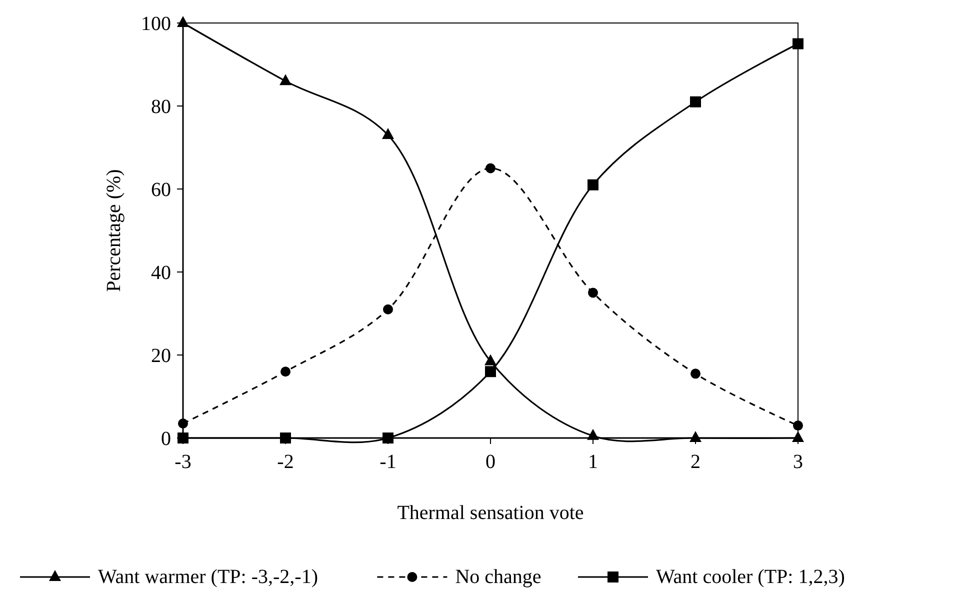 This screenshot has width=959, height=607. I want to click on legend-label: Want warmer (TP: -3,-2,-1), so click(208, 577).